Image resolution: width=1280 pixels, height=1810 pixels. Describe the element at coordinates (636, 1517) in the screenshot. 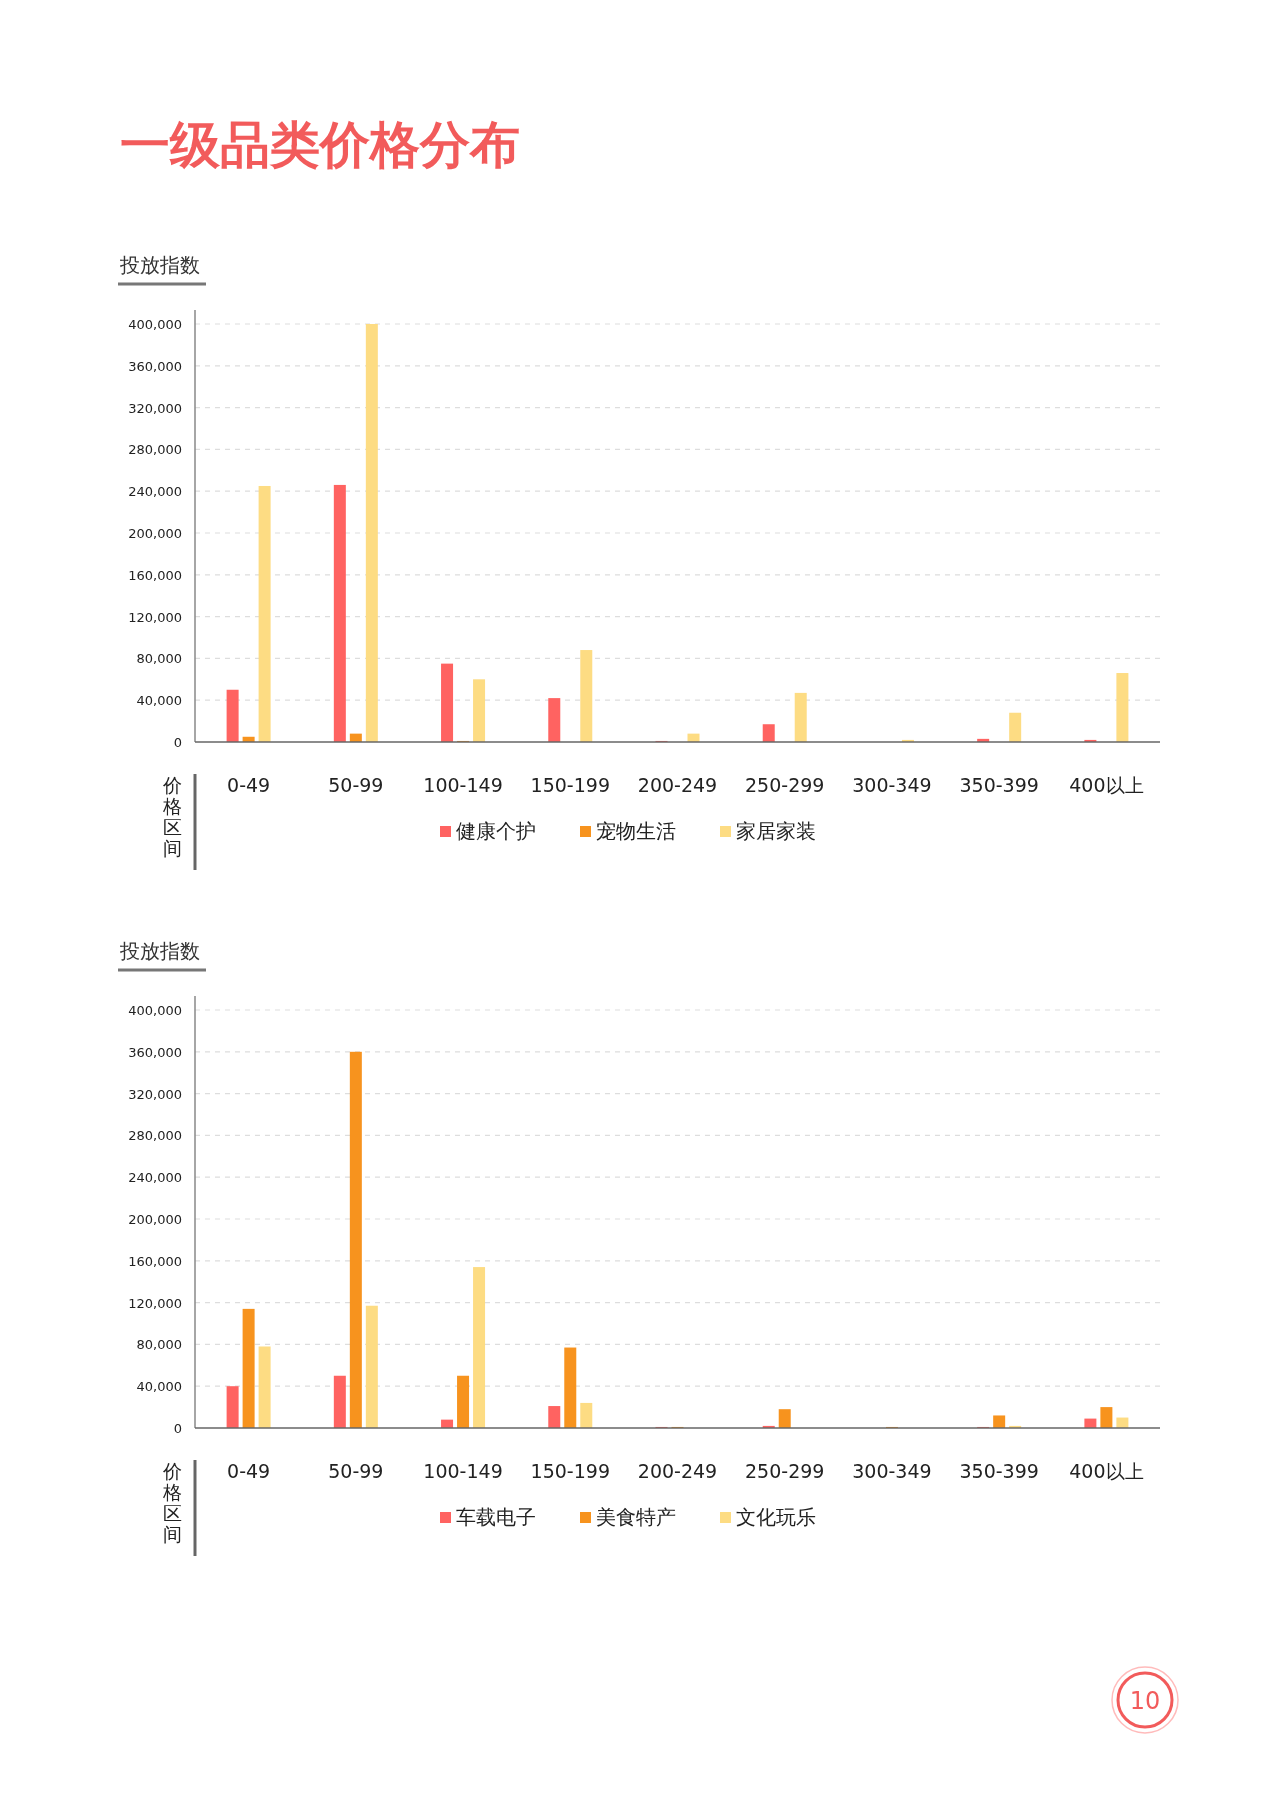

I see `legend-label: 美食特产` at that location.